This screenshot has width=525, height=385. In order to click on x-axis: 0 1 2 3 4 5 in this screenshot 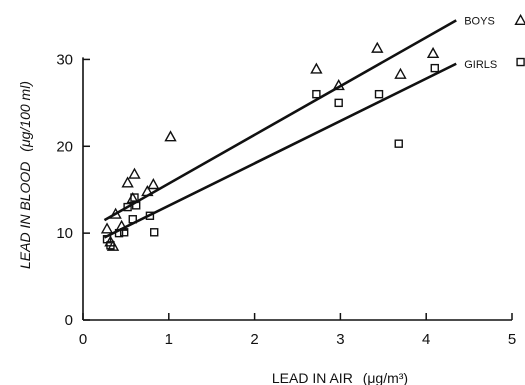, I will do `click(297, 330)`.